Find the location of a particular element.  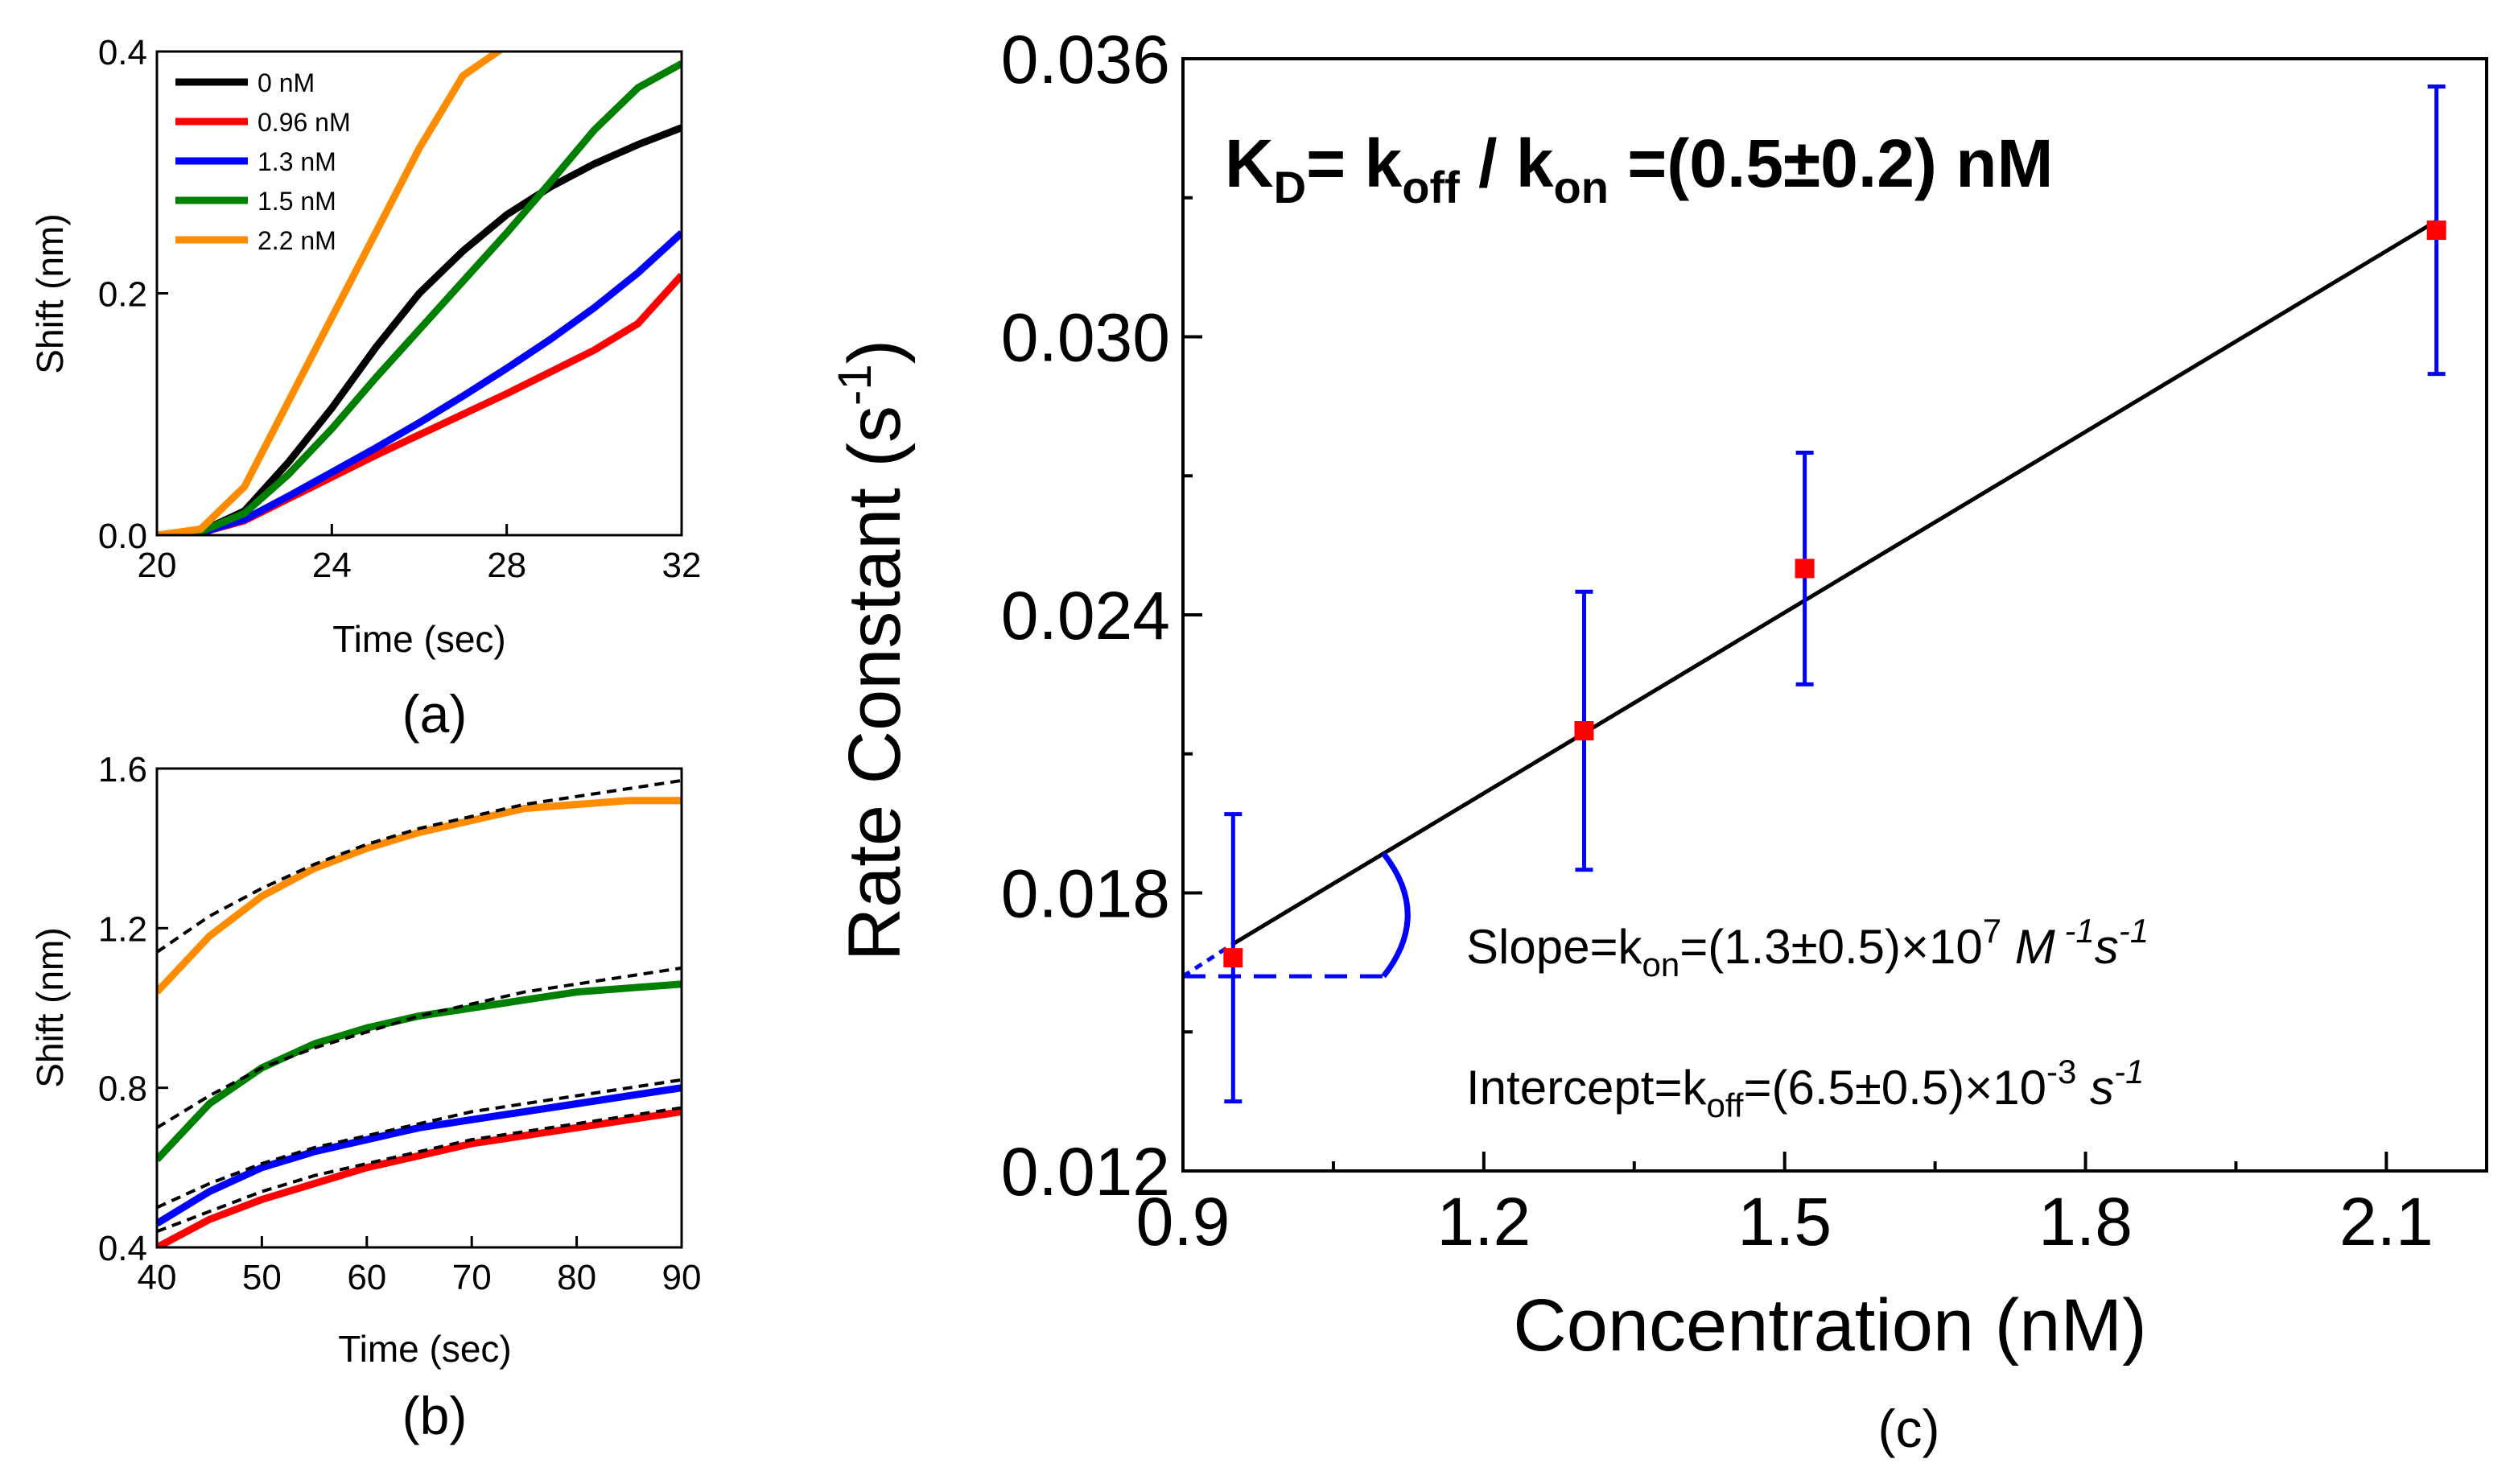

slope-s-exp: -1 is located at coordinates (2134, 931).